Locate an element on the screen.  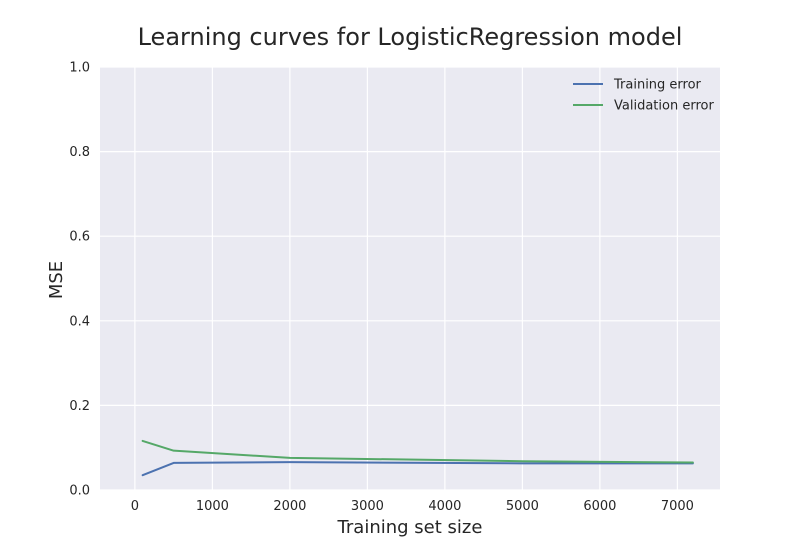
y-tick-label: 1.0 is located at coordinates (79, 68).